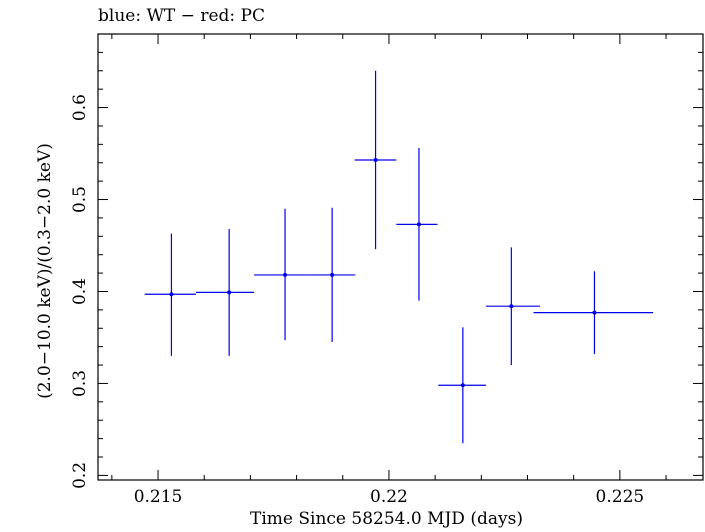 Image resolution: width=705 pixels, height=532 pixels. I want to click on y-tick-label: 0.2, so click(80, 475).